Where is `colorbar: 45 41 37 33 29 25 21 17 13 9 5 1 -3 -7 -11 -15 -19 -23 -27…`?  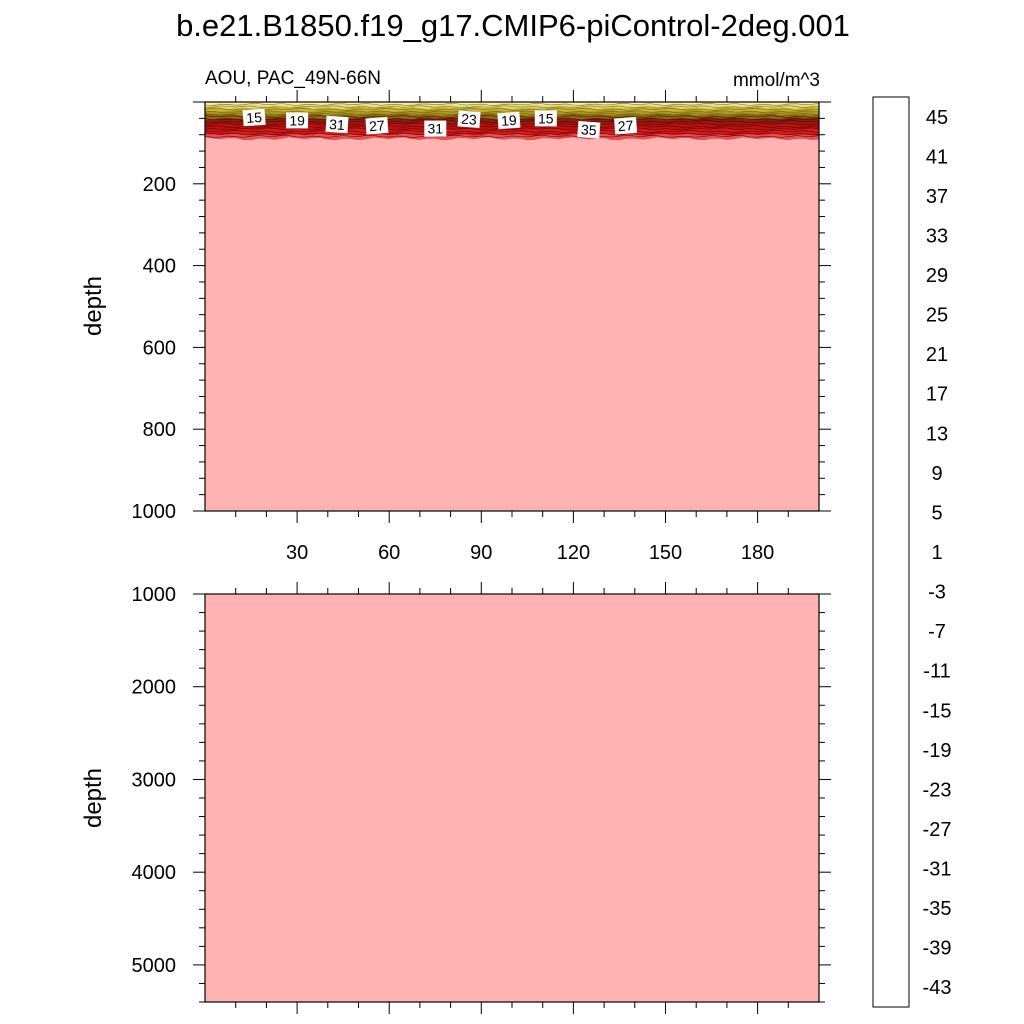
colorbar: 45 41 37 33 29 25 21 17 13 9 5 1 -3 -7 -11 -15 -19 -23 -27… is located at coordinates (912, 552).